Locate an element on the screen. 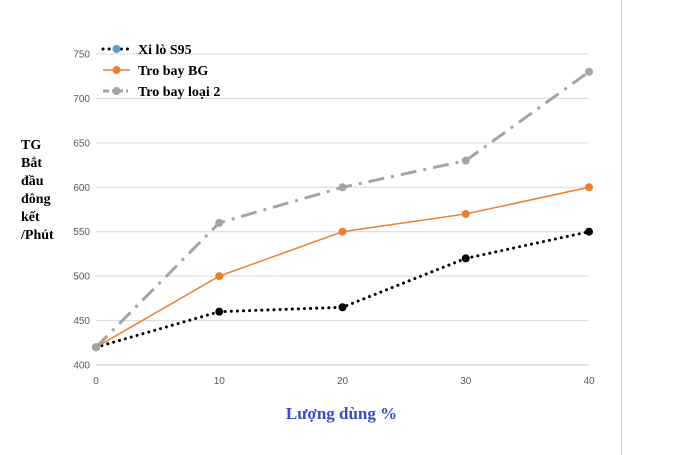 The width and height of the screenshot is (686, 455). y-tick-750: 750 is located at coordinates (81, 55).